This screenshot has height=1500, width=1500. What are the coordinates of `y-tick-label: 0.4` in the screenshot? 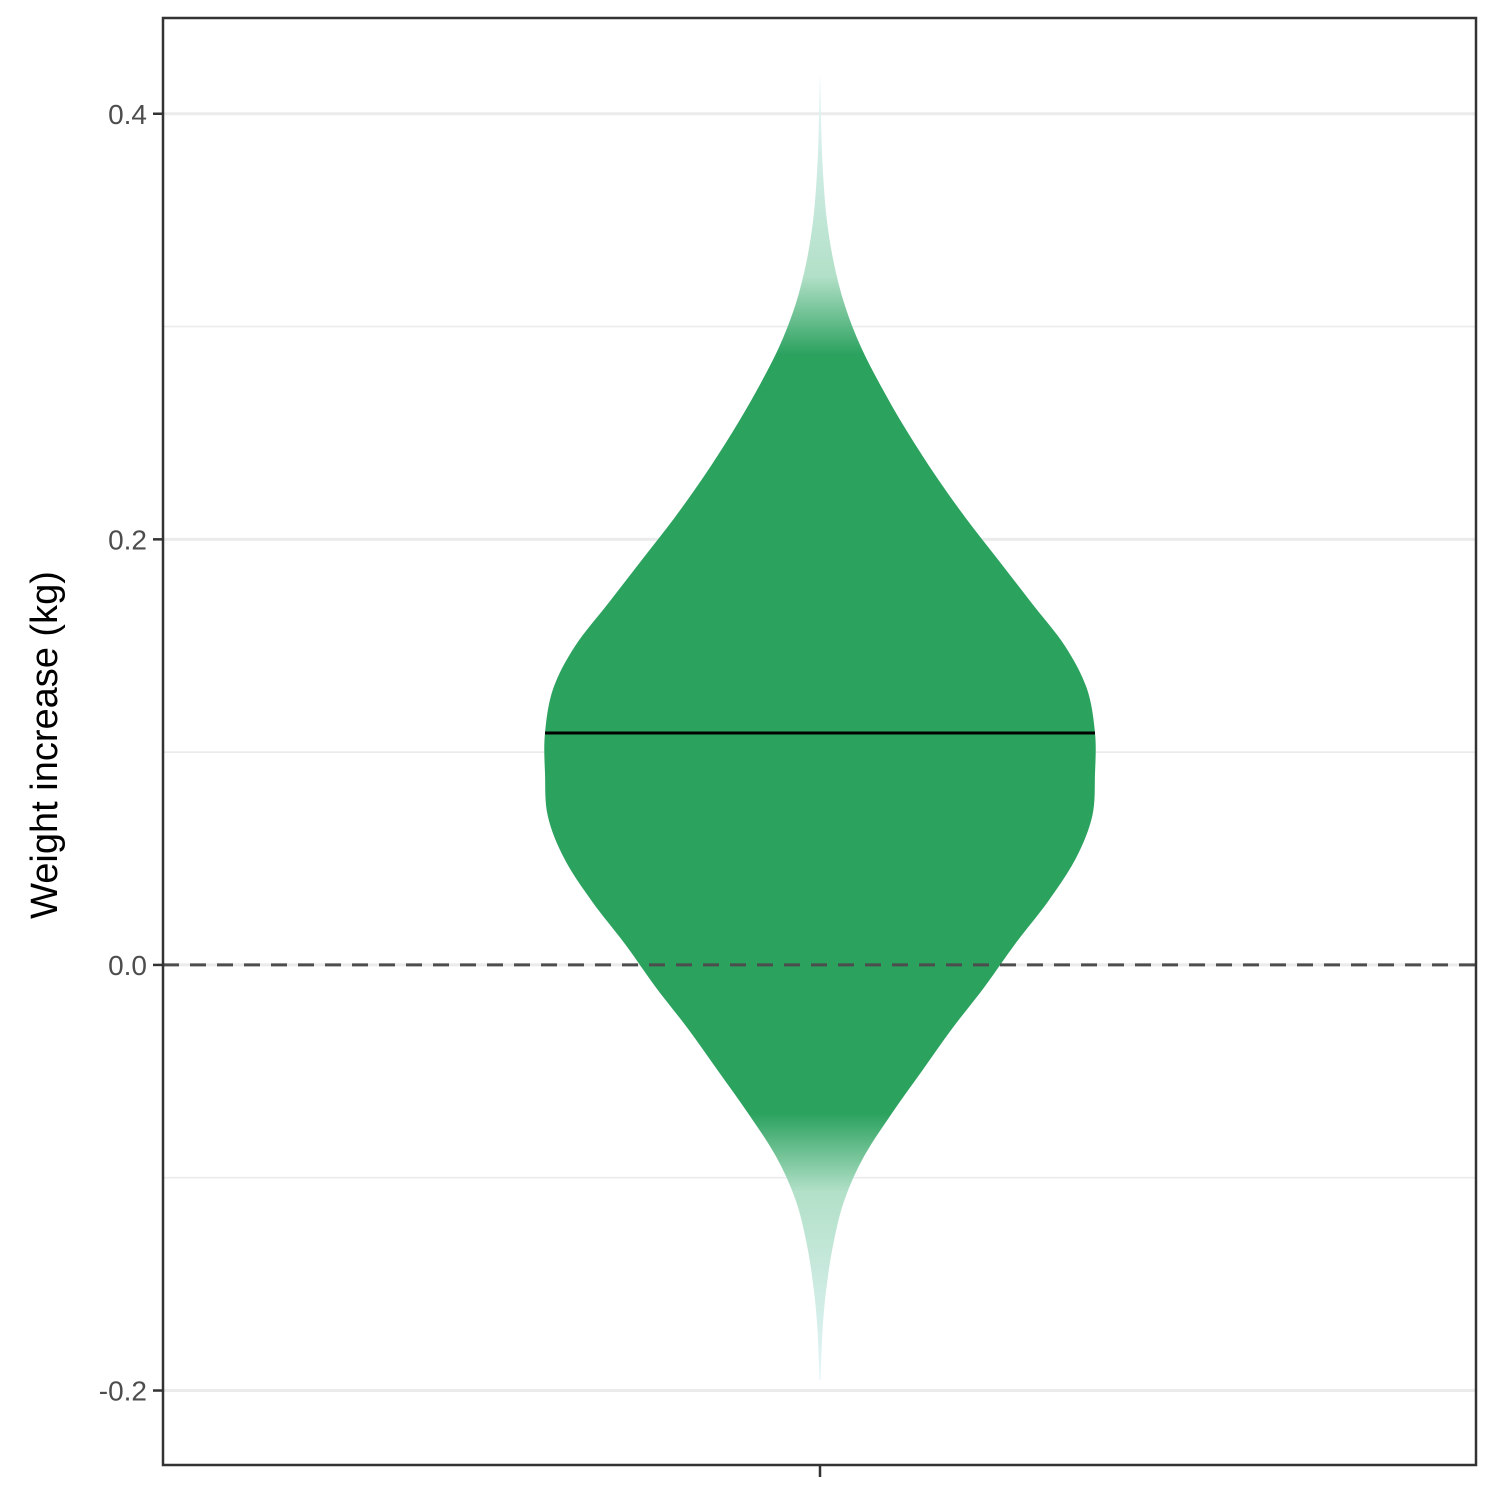 It's located at (127, 114).